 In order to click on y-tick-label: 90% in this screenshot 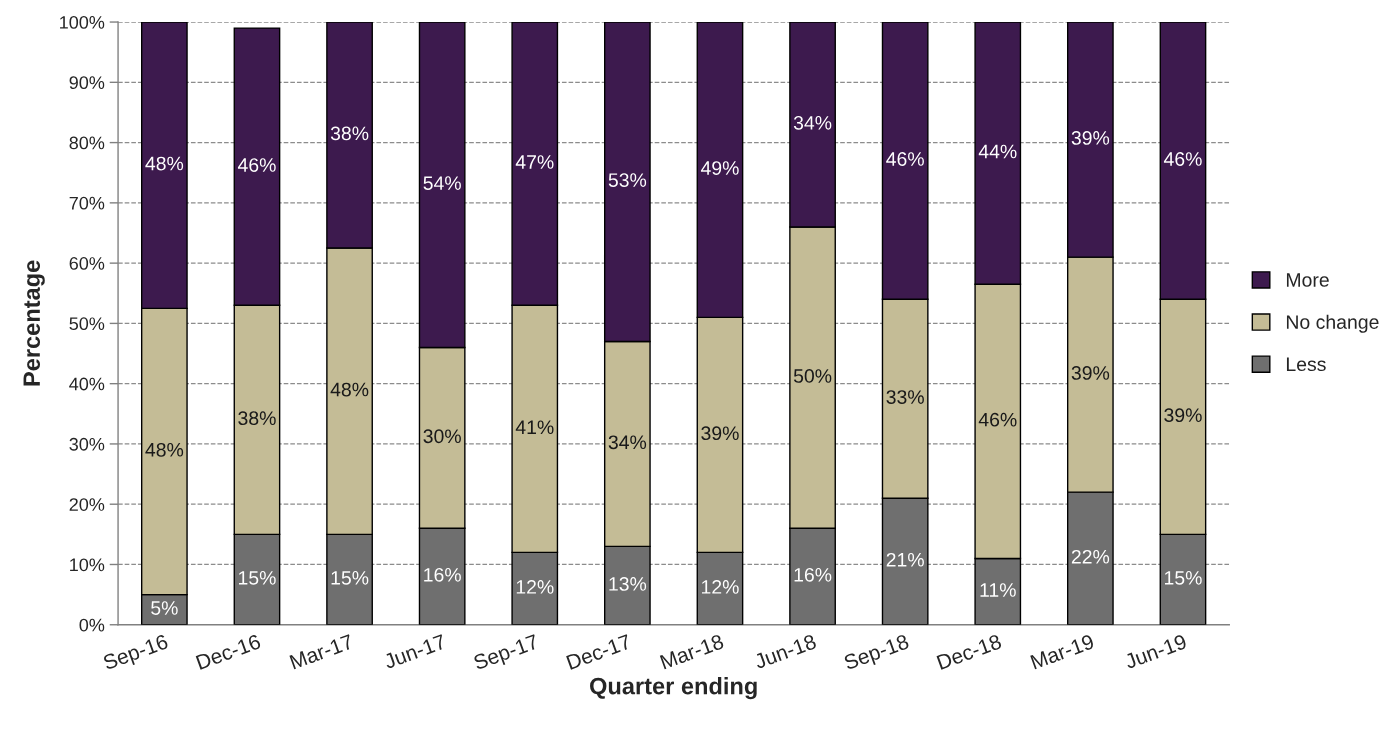, I will do `click(87, 83)`.